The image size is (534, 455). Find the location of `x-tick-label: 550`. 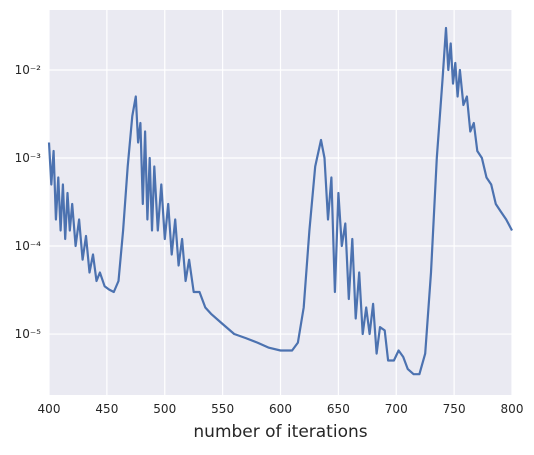

x-tick-label: 550 is located at coordinates (222, 409).